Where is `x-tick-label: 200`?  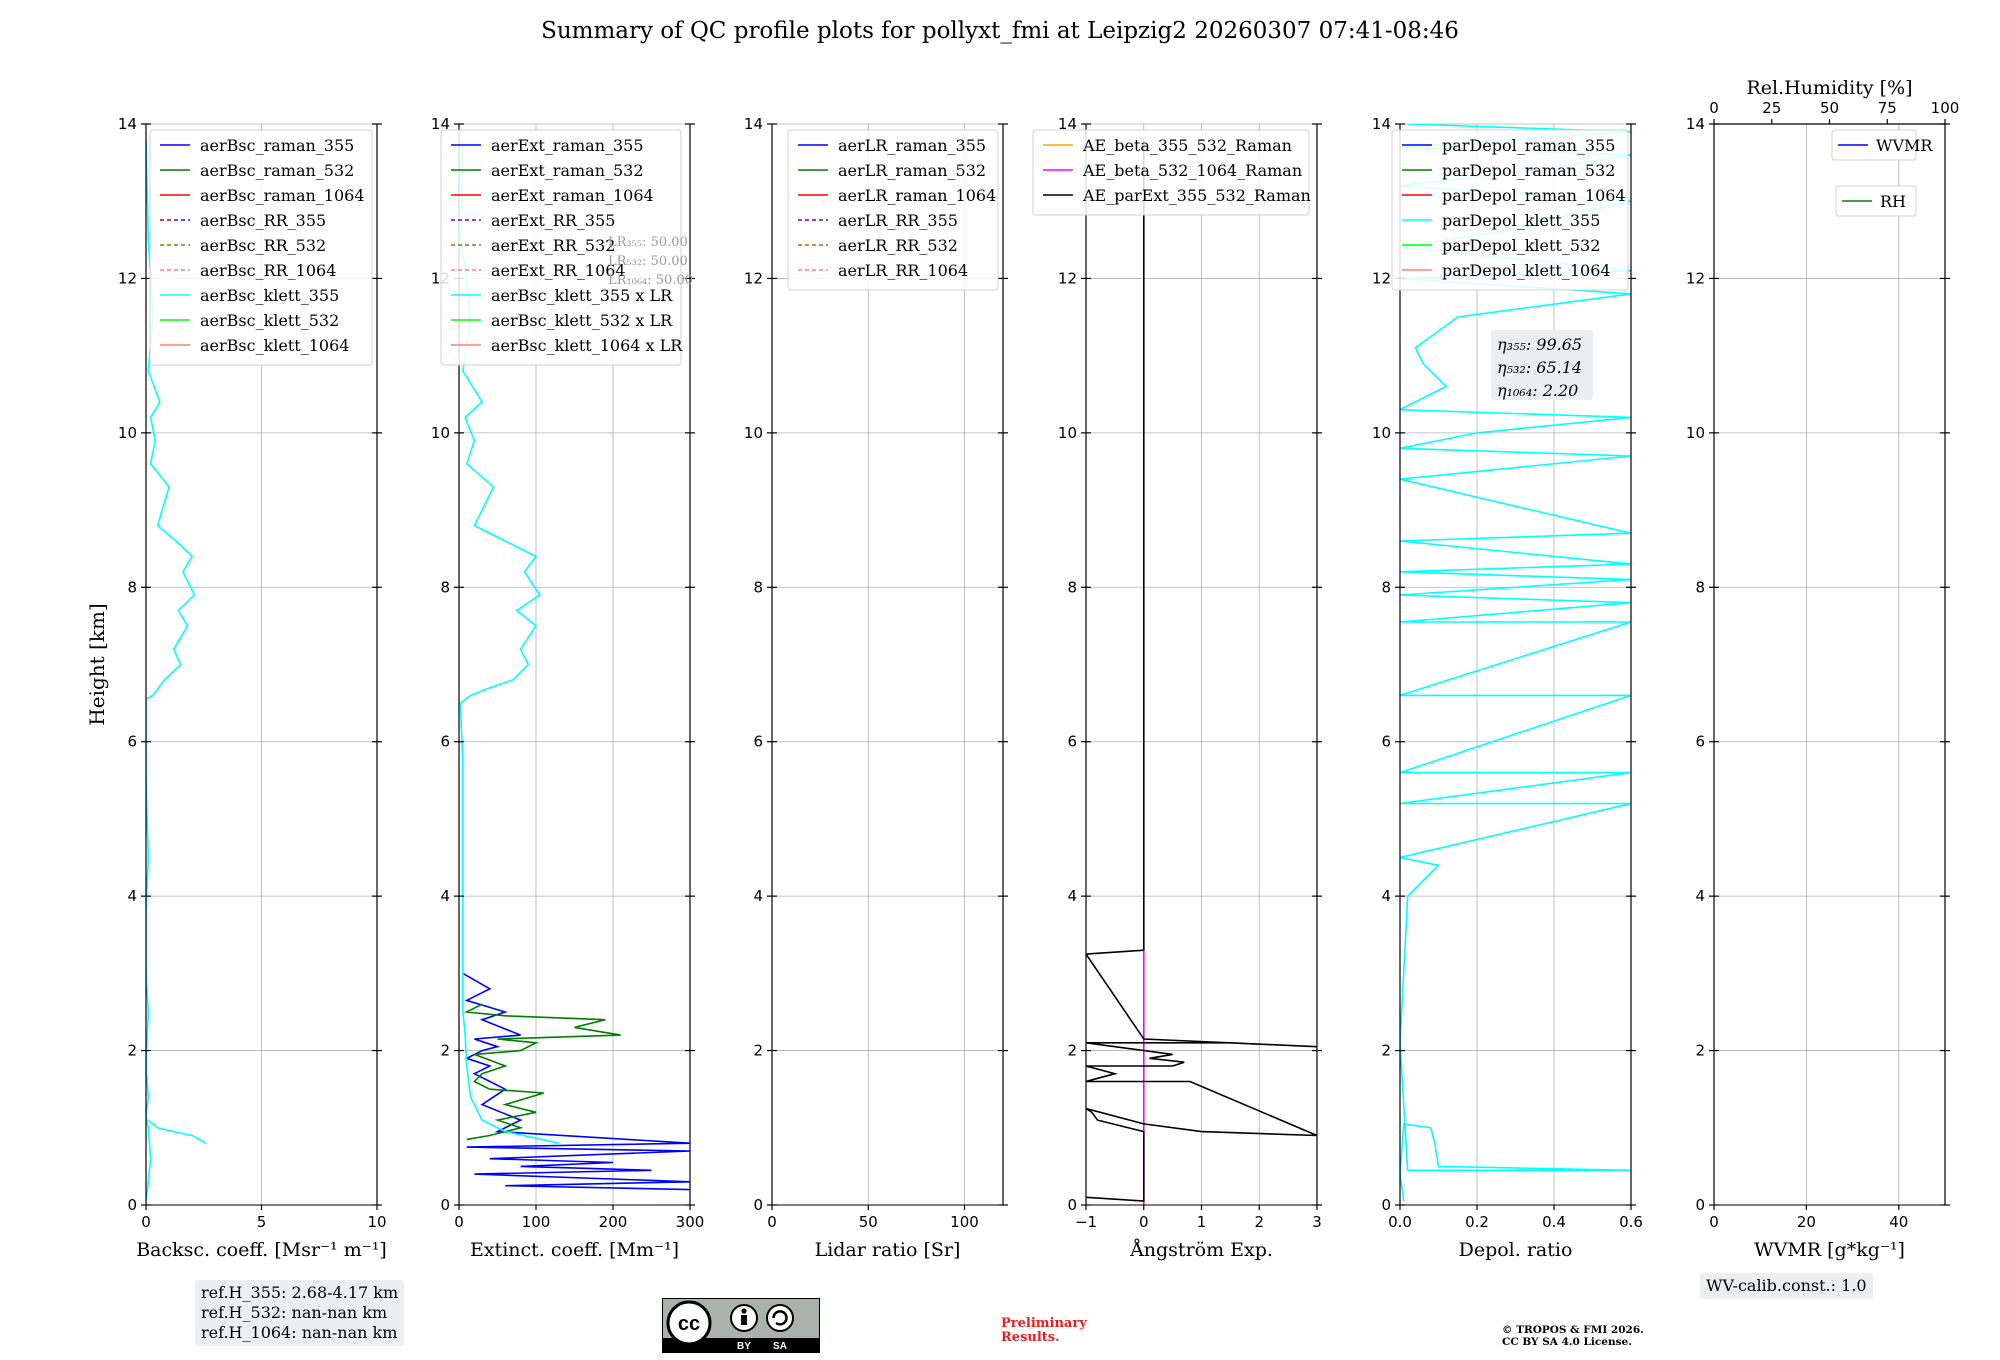 x-tick-label: 200 is located at coordinates (613, 1222).